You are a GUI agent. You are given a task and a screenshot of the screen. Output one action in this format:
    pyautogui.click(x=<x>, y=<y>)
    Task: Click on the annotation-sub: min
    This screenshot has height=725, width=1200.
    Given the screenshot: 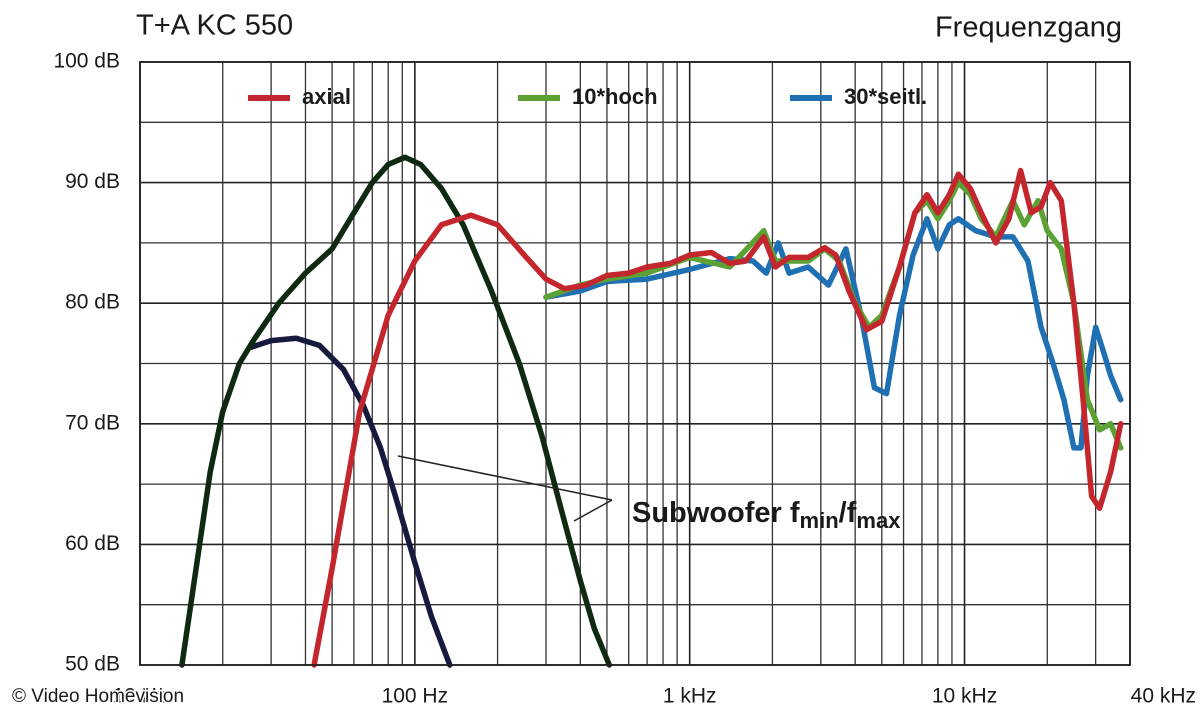 What is the action you would take?
    pyautogui.click(x=819, y=520)
    